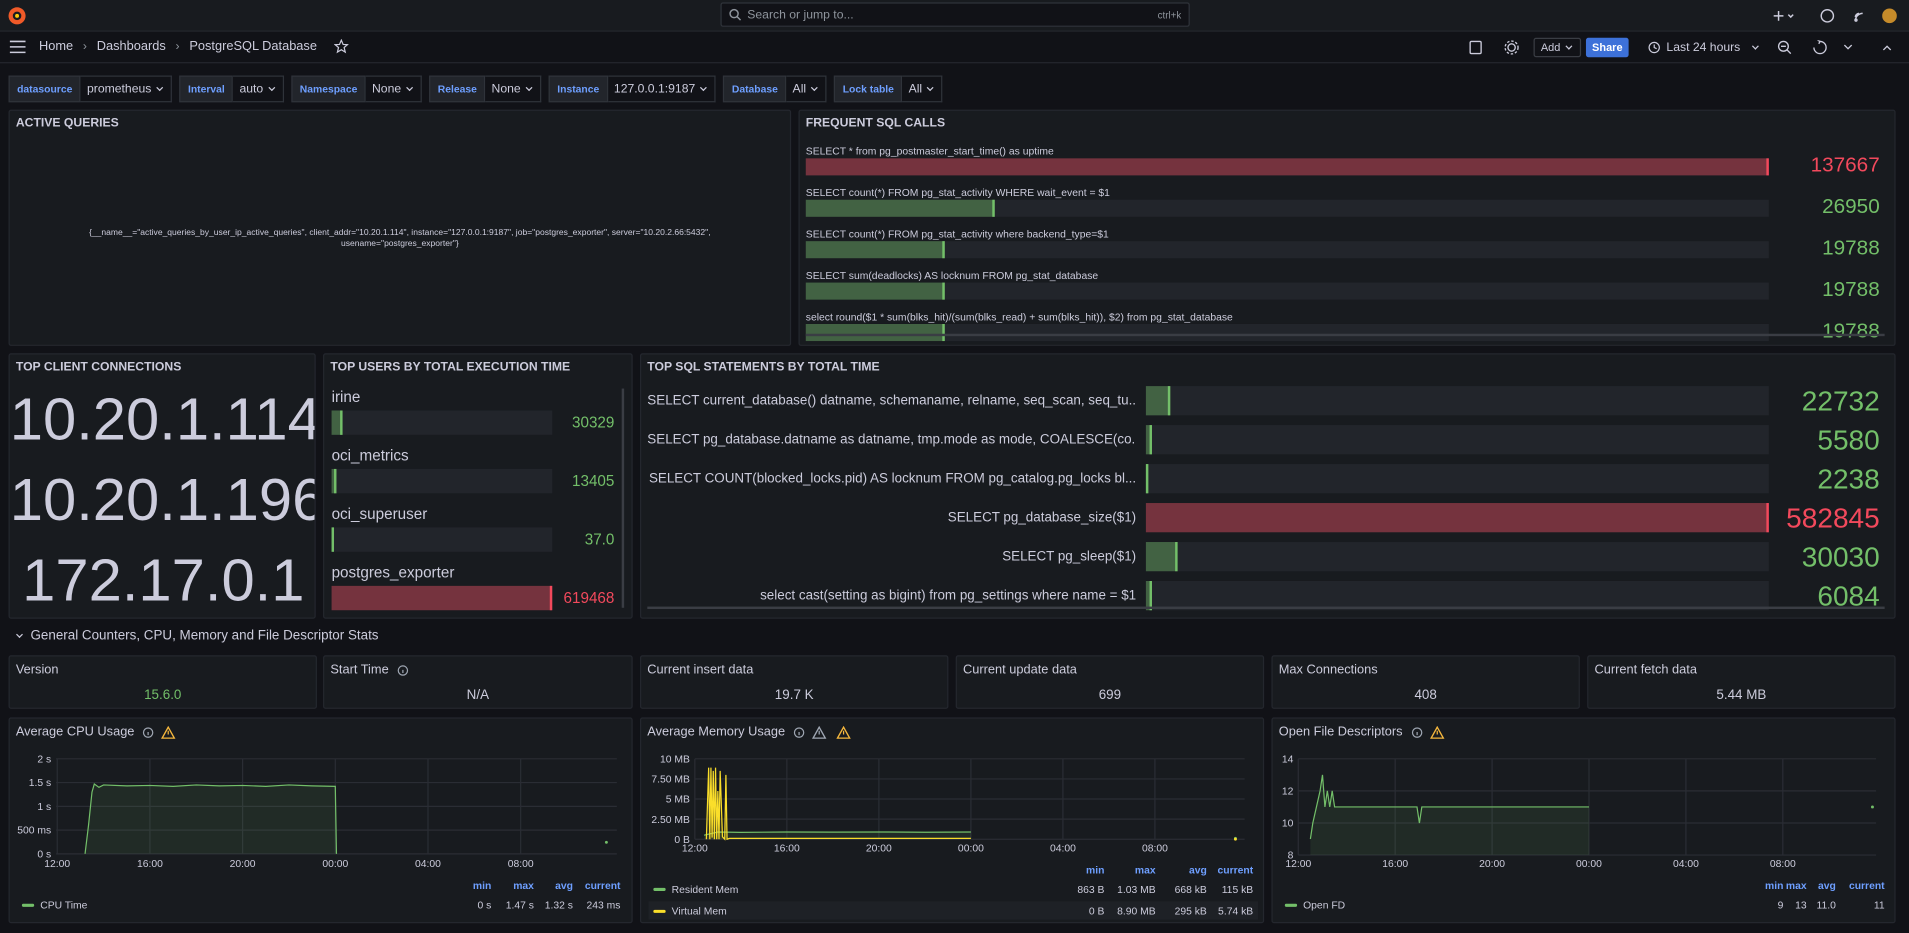  I want to click on series-area, so click(1449, 815).